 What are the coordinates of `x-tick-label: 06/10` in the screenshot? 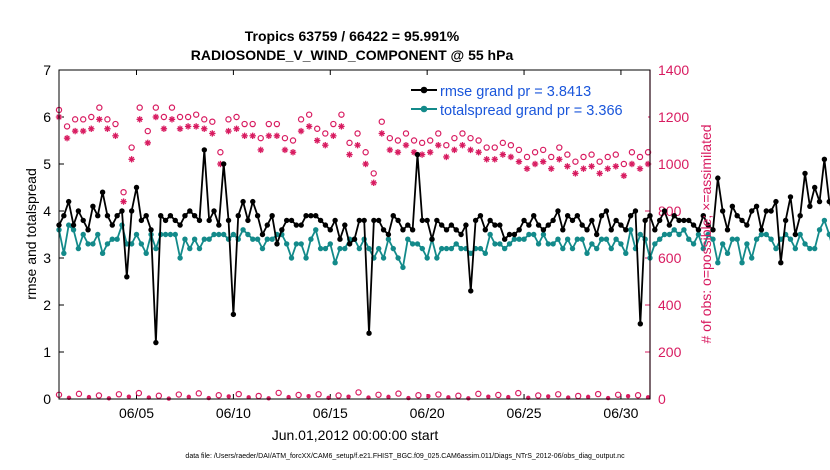 It's located at (233, 413).